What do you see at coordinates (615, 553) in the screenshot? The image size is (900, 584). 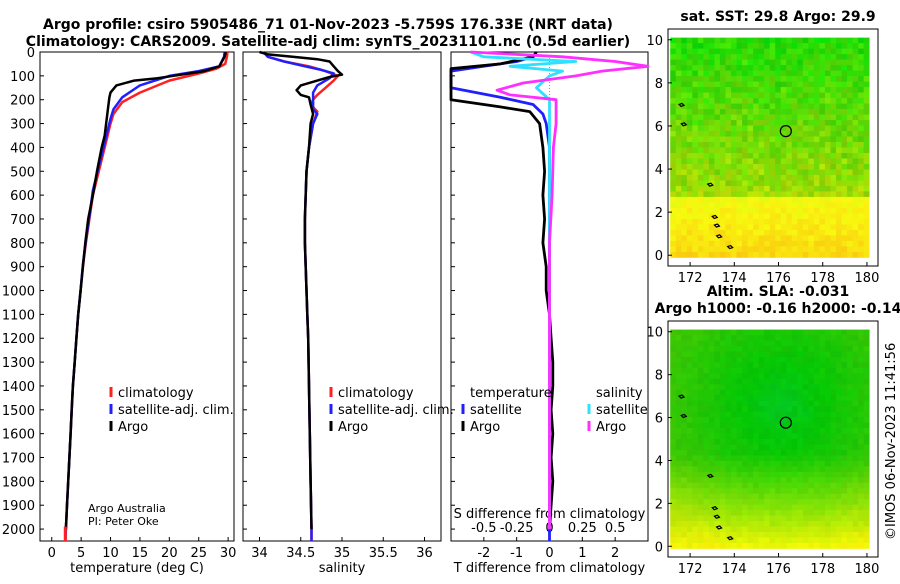 I see `diff-x-tick-label: 2` at bounding box center [615, 553].